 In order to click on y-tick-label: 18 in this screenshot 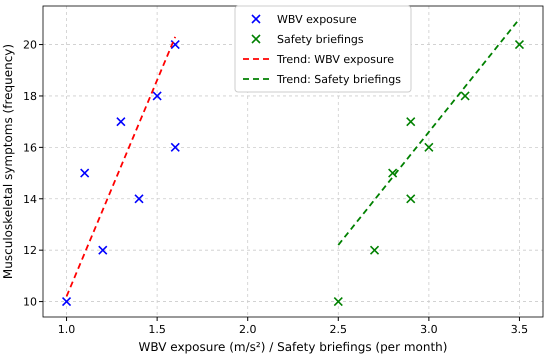, I will do `click(30, 96)`.